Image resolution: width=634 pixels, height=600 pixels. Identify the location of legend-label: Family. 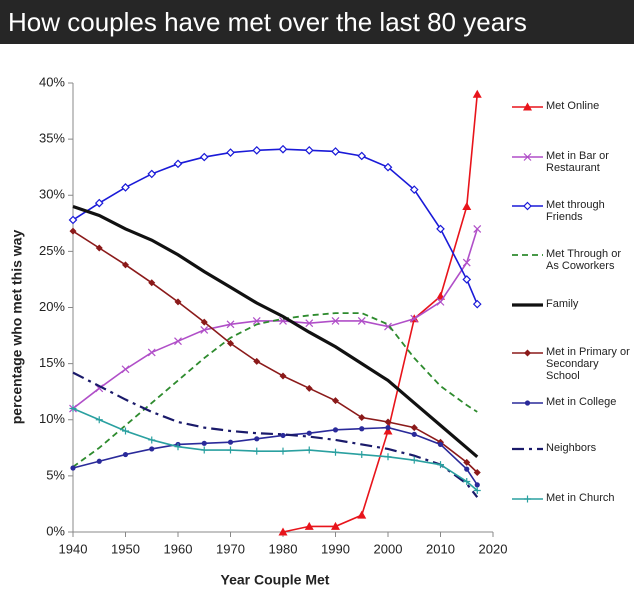
(562, 304).